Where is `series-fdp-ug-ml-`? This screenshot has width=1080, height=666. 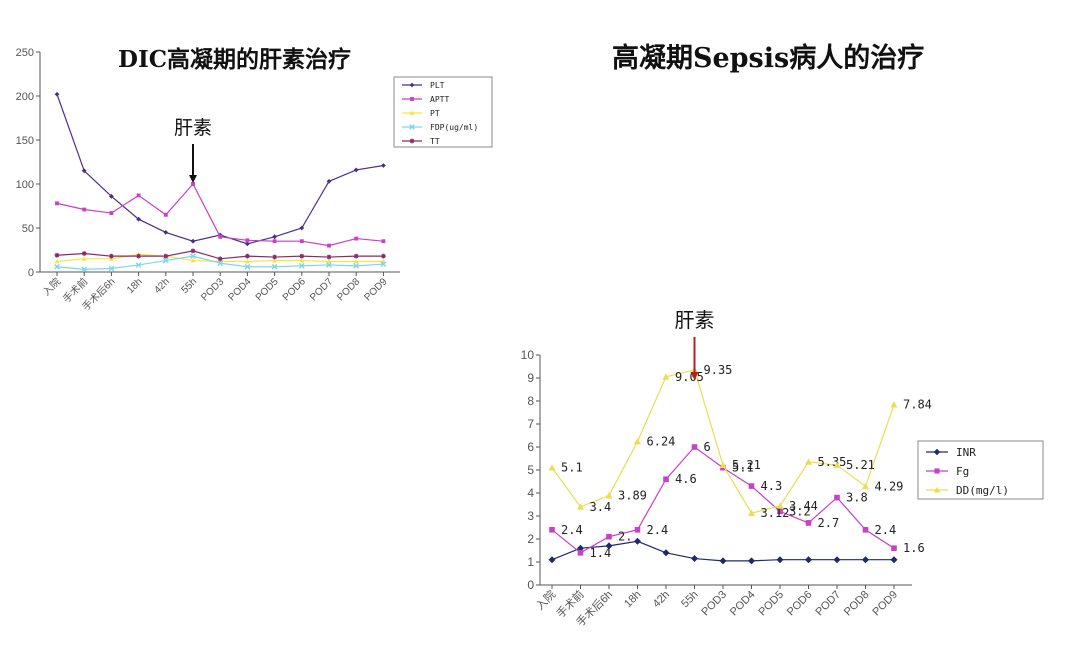
series-fdp-ug-ml- is located at coordinates (220, 263).